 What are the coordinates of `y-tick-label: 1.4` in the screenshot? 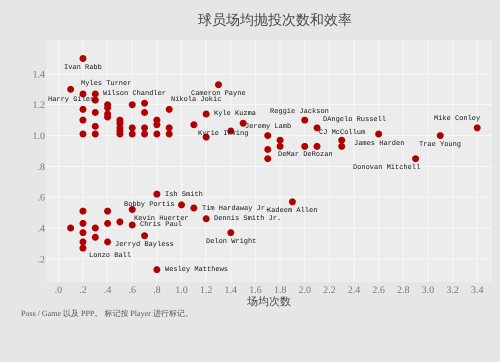 It's located at (38, 74).